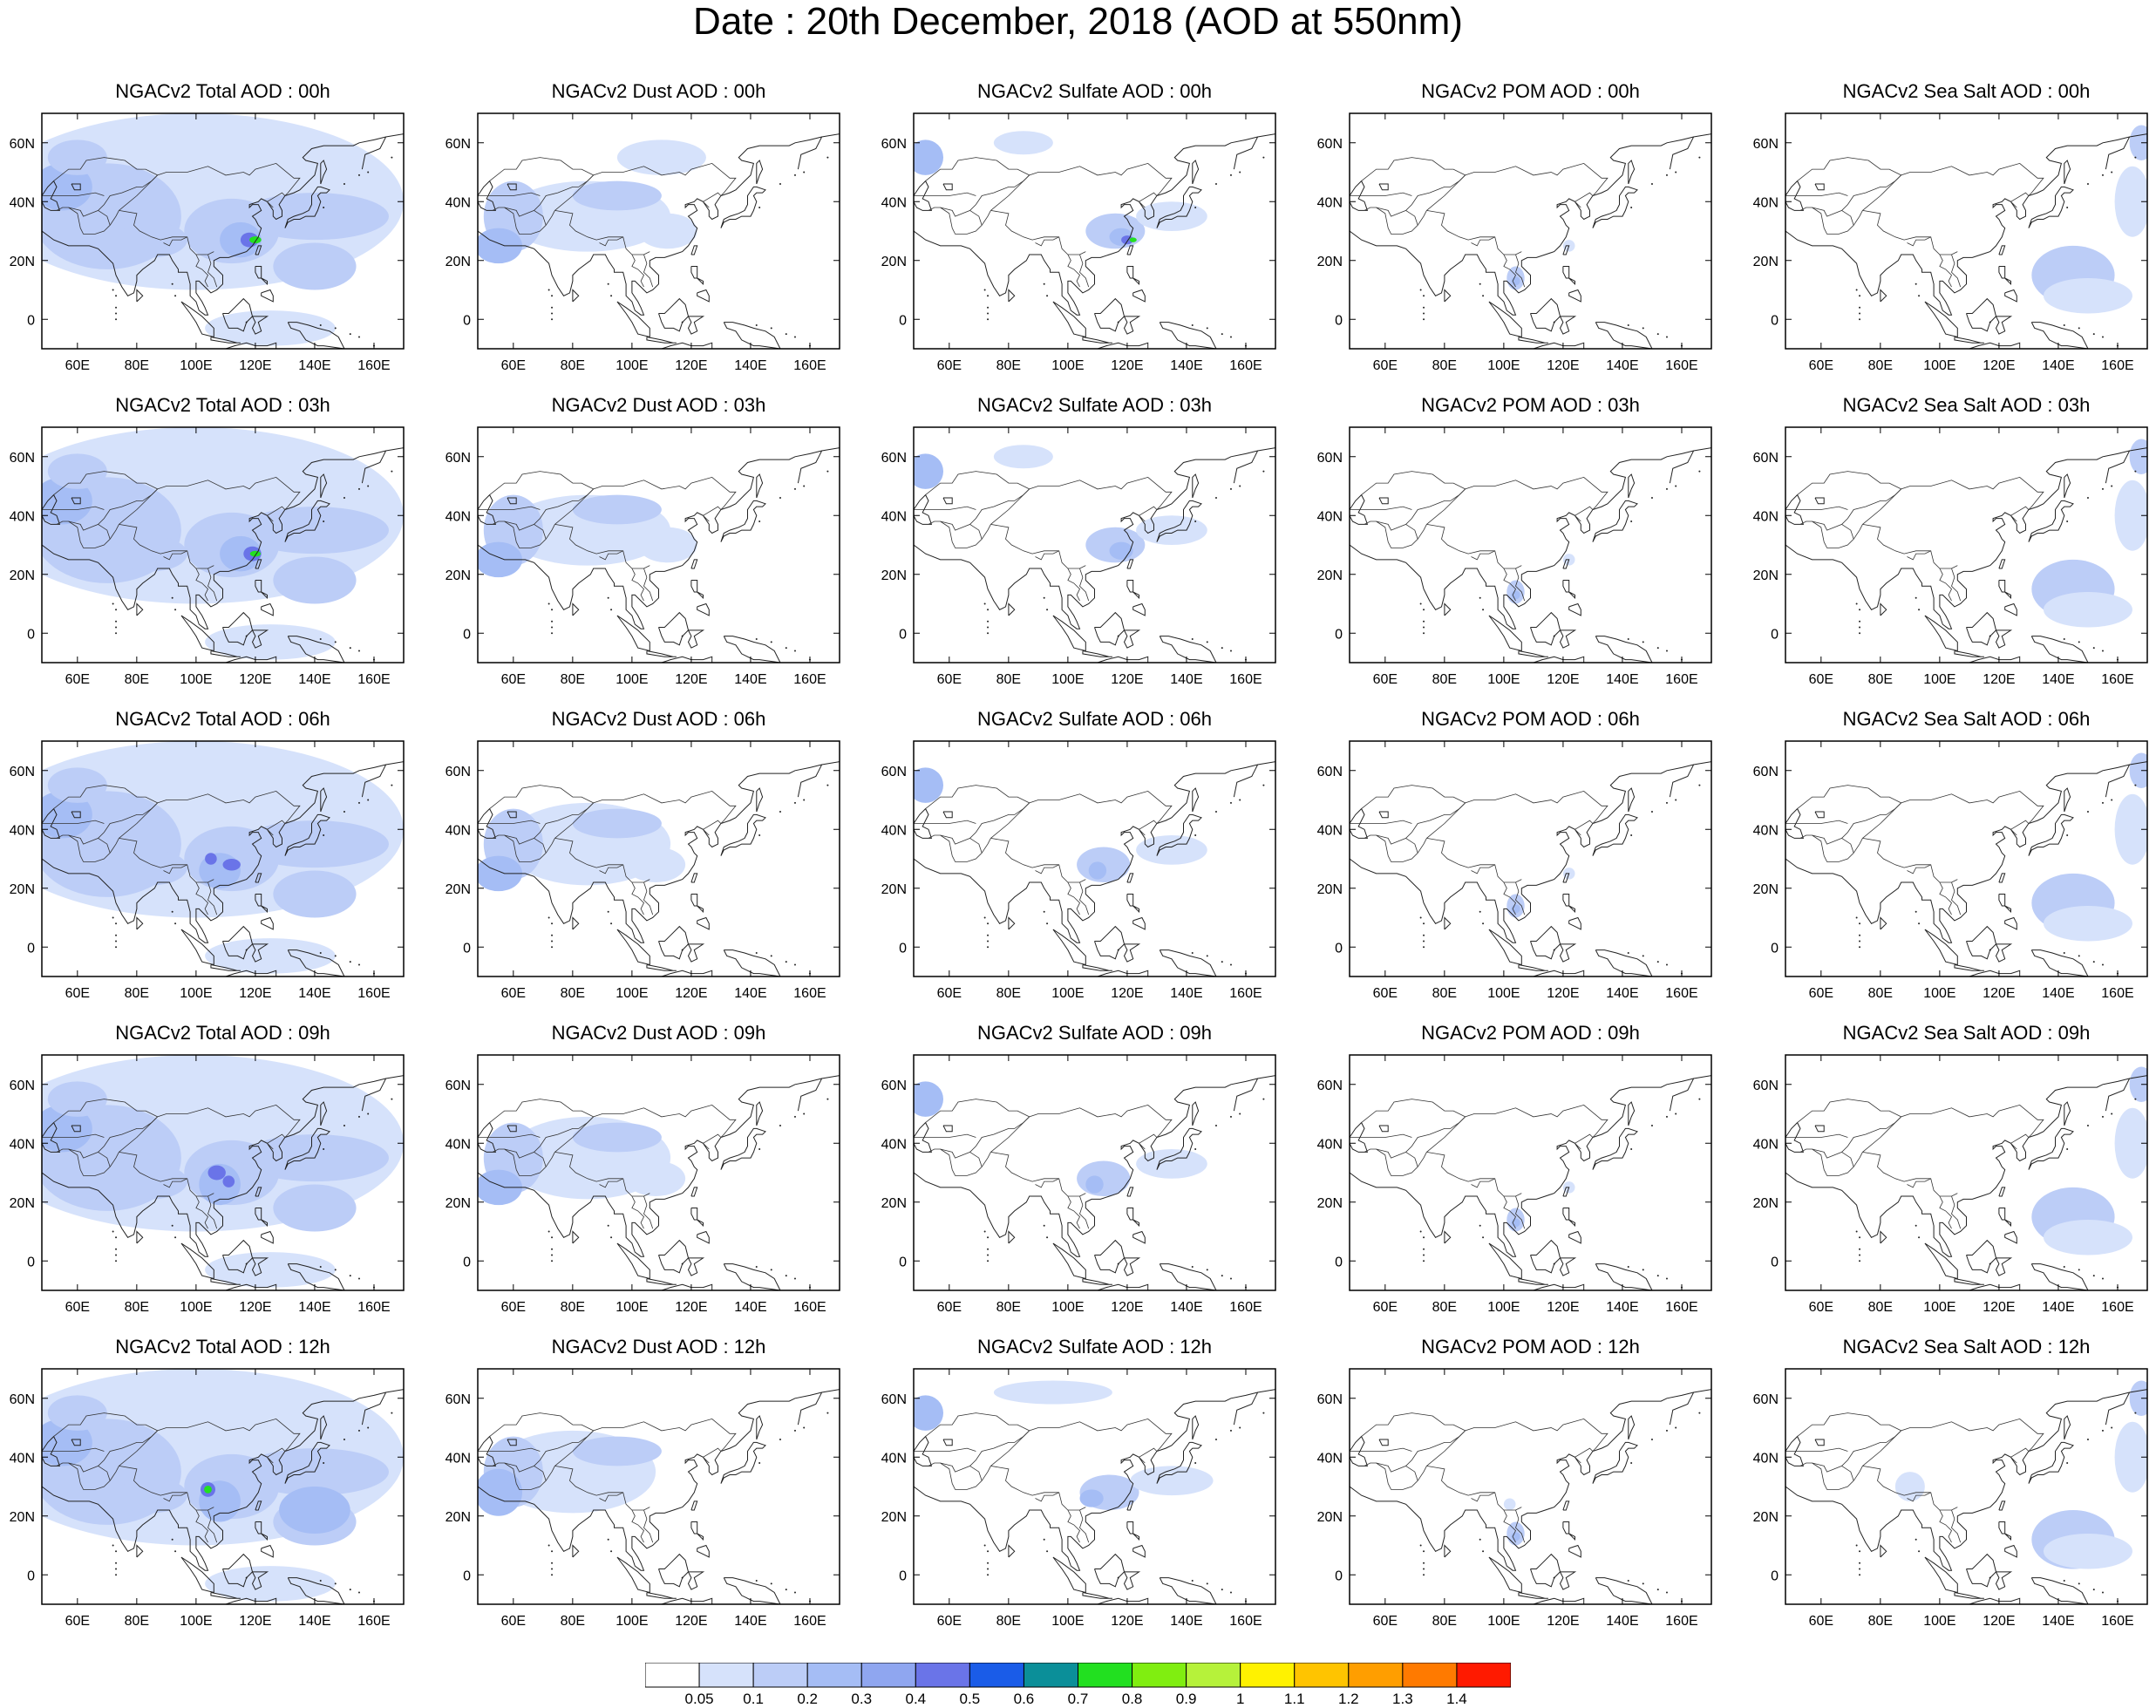 The height and width of the screenshot is (1708, 2156). What do you see at coordinates (1094, 405) in the screenshot?
I see `panel-title: NGACv2 Sulfate AOD : 03h` at bounding box center [1094, 405].